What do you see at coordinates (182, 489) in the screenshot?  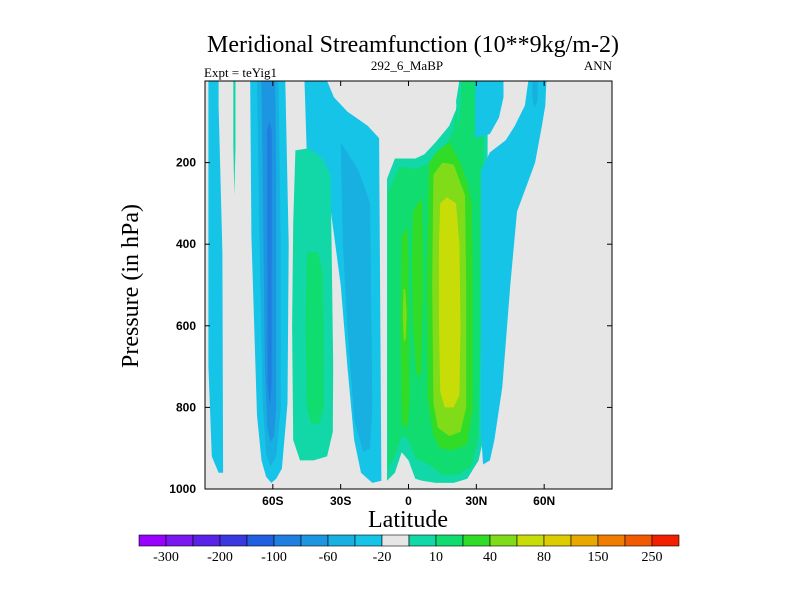 I see `y-tick-label: 1000` at bounding box center [182, 489].